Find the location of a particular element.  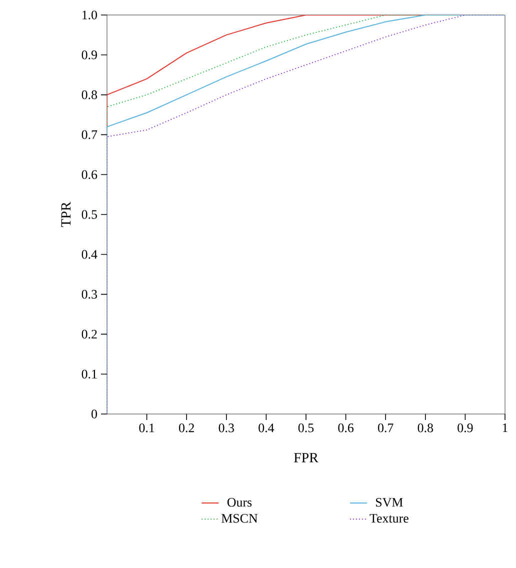

x-tick-label: 1 is located at coordinates (505, 428).